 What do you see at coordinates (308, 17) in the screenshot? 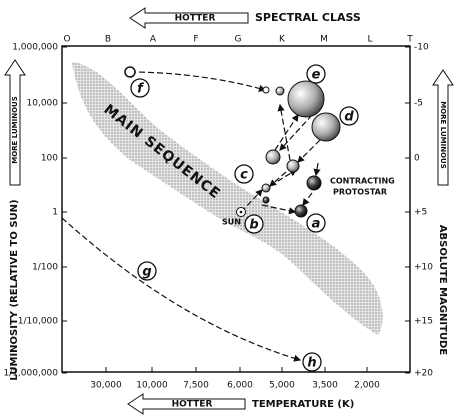
I see `axis-title: SPECTRAL CLASS` at bounding box center [308, 17].